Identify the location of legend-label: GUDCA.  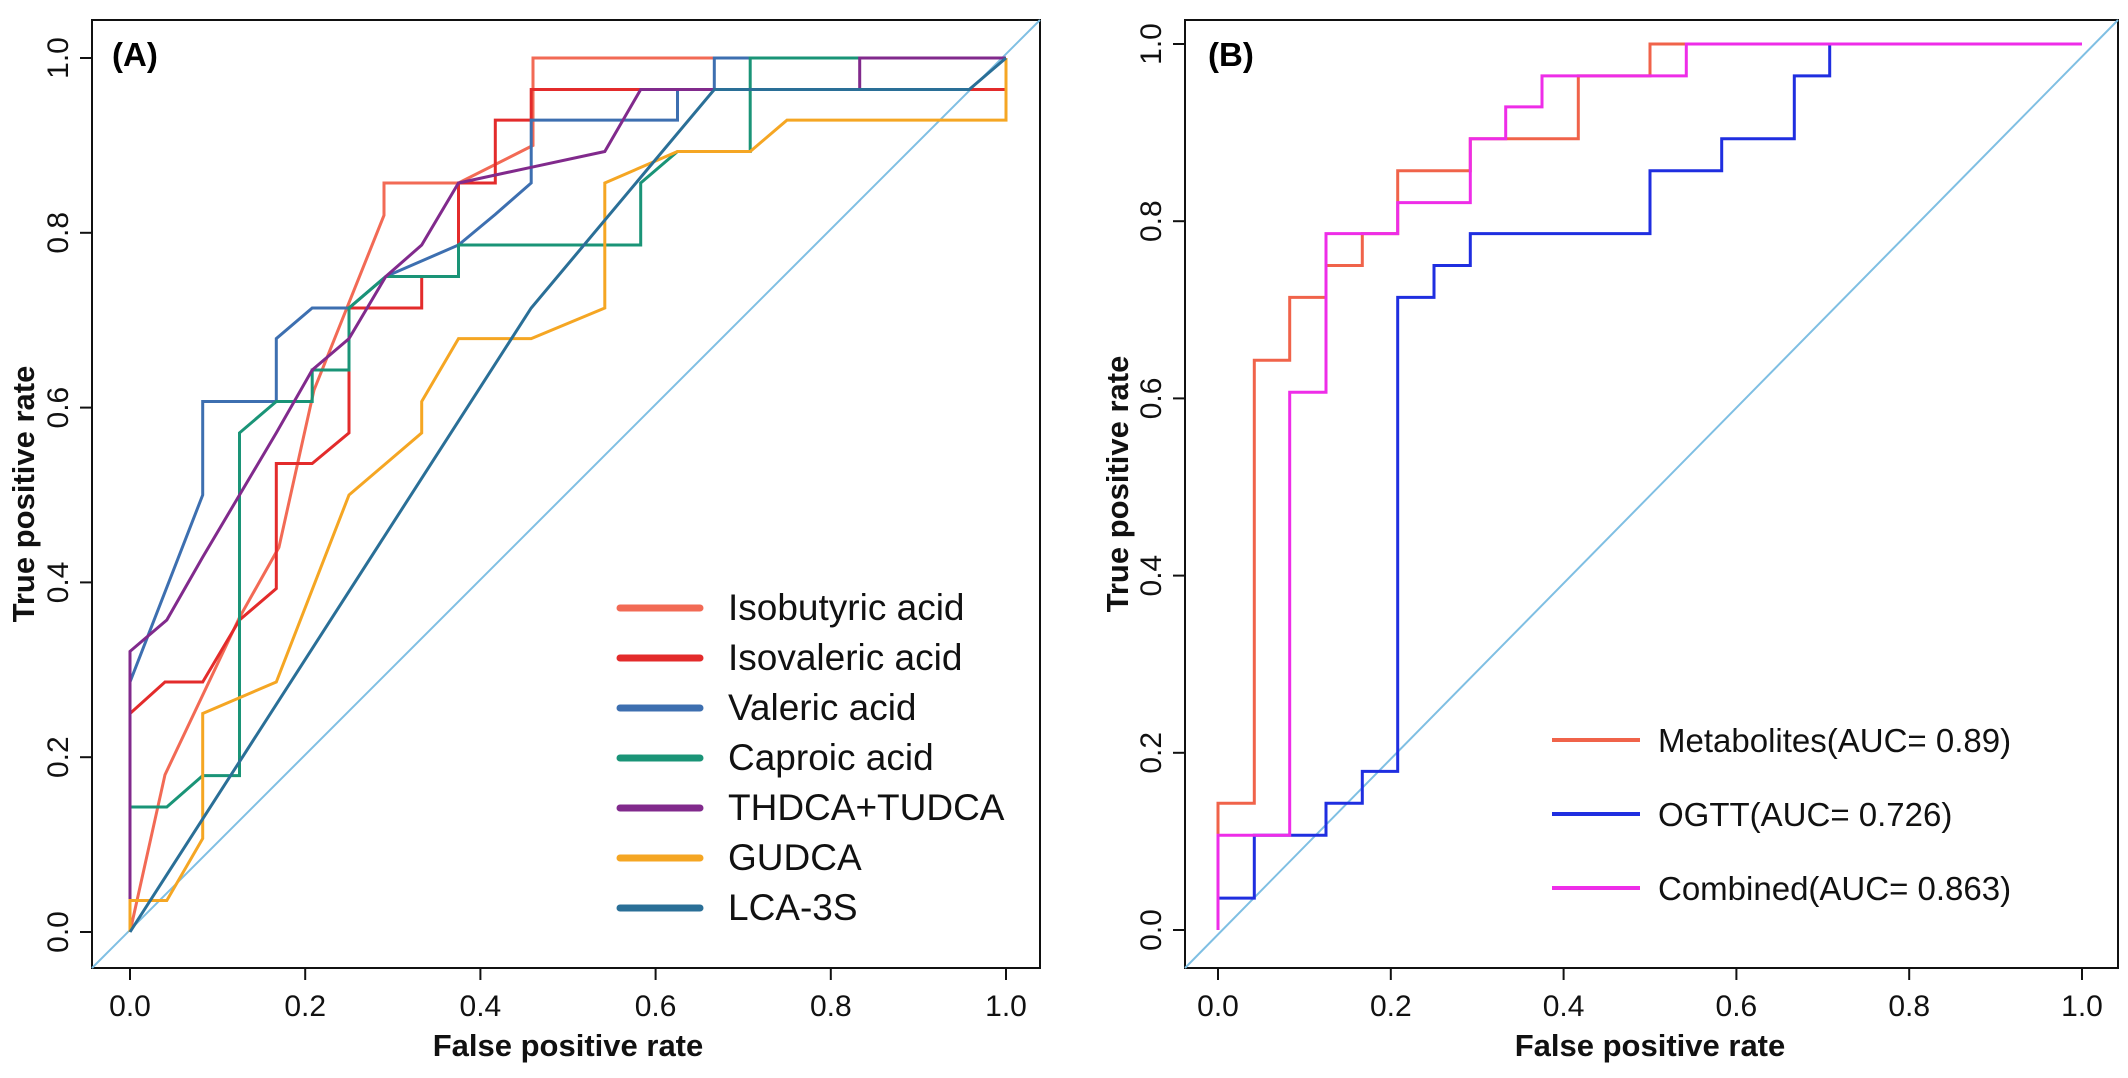
(795, 857).